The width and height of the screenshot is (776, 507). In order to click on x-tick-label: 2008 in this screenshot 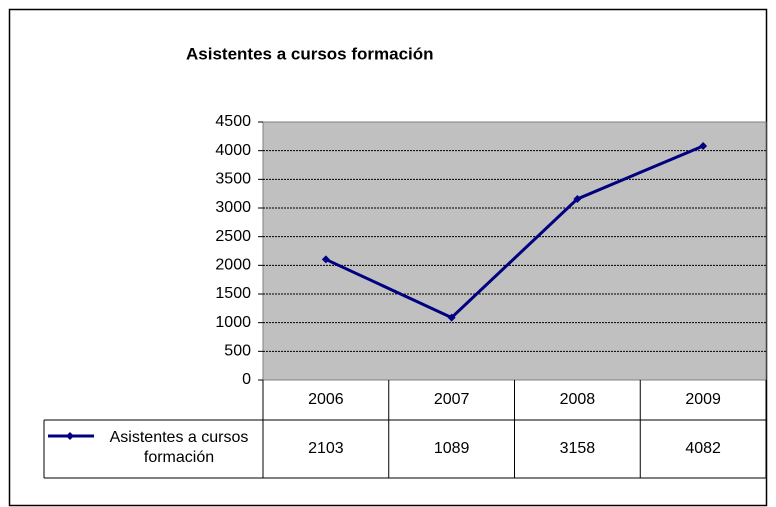, I will do `click(578, 399)`.